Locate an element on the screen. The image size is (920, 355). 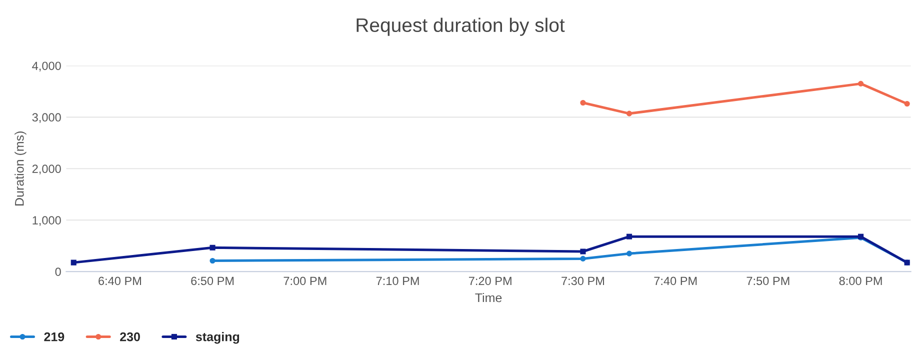
y-tick-label: 4,000 is located at coordinates (46, 67).